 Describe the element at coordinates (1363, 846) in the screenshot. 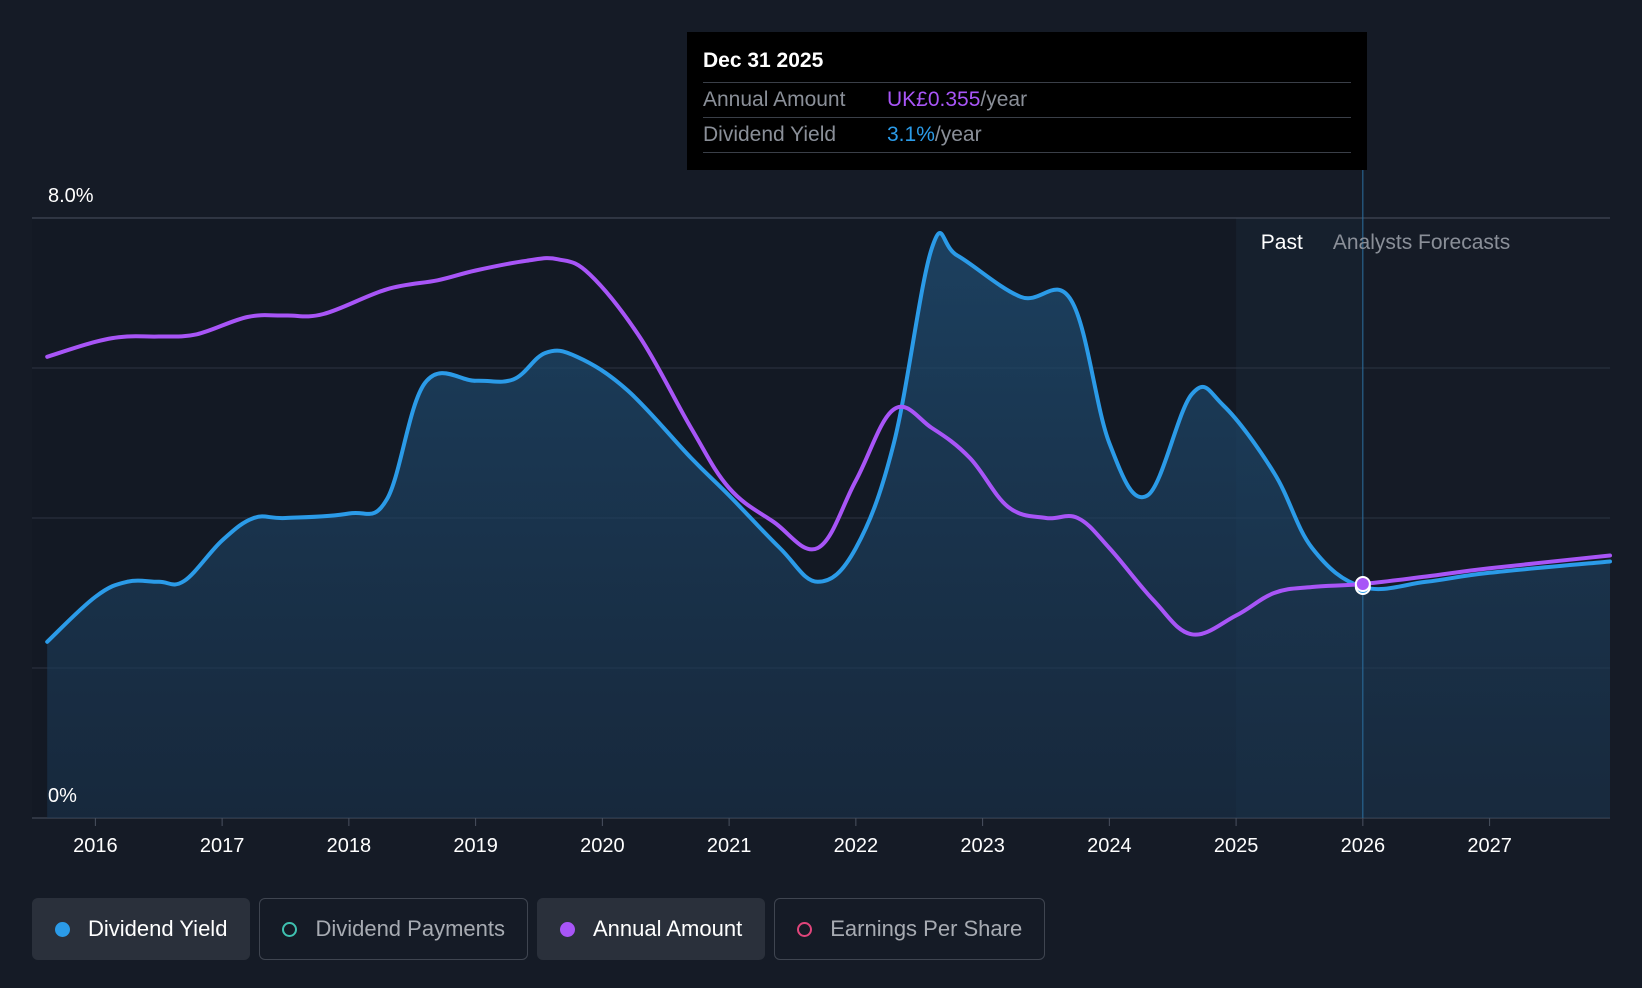

I see `x-tick-label: 2026` at that location.